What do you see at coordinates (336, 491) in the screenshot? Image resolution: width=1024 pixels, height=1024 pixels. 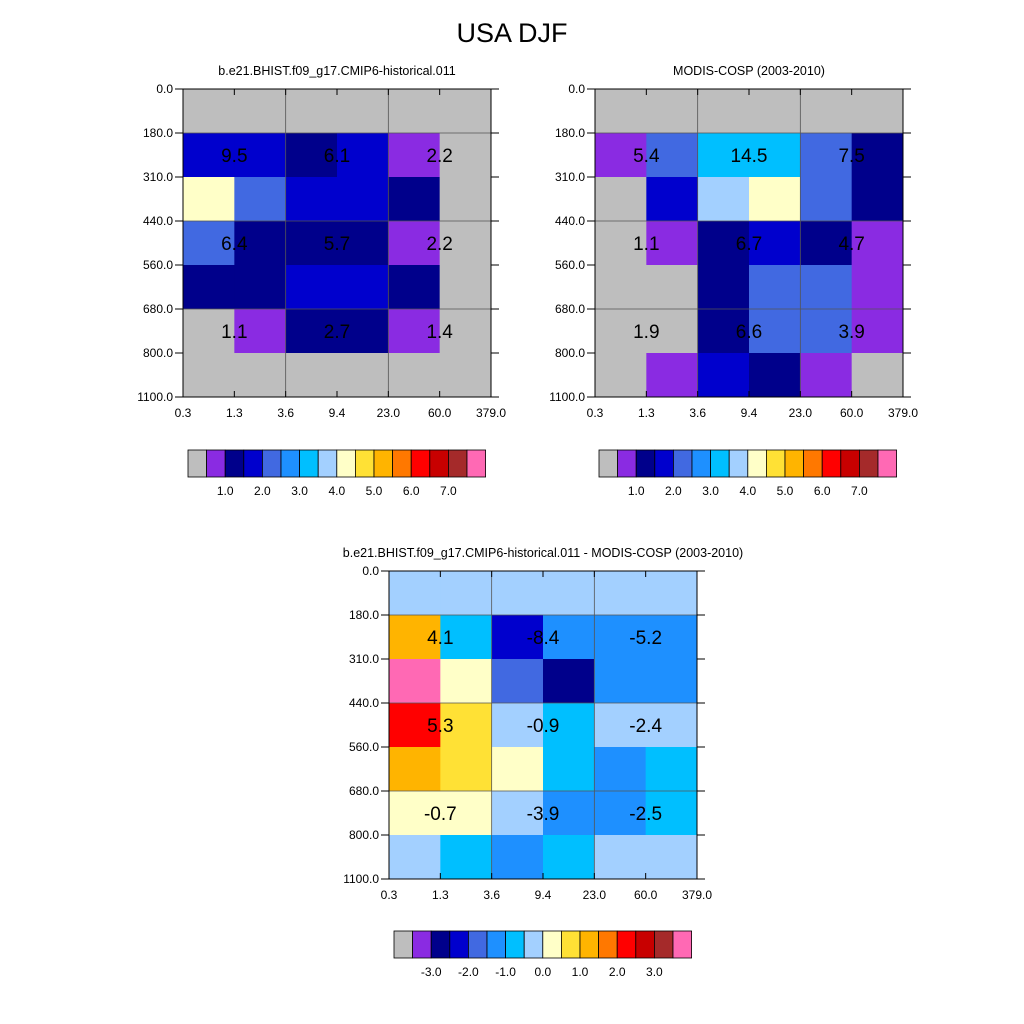 I see `colorbar-label: 4.0` at bounding box center [336, 491].